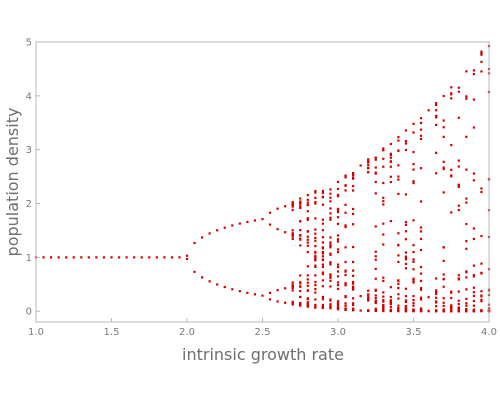 This screenshot has width=500, height=400. Describe the element at coordinates (489, 332) in the screenshot. I see `x-tick-label: 4.0` at that location.